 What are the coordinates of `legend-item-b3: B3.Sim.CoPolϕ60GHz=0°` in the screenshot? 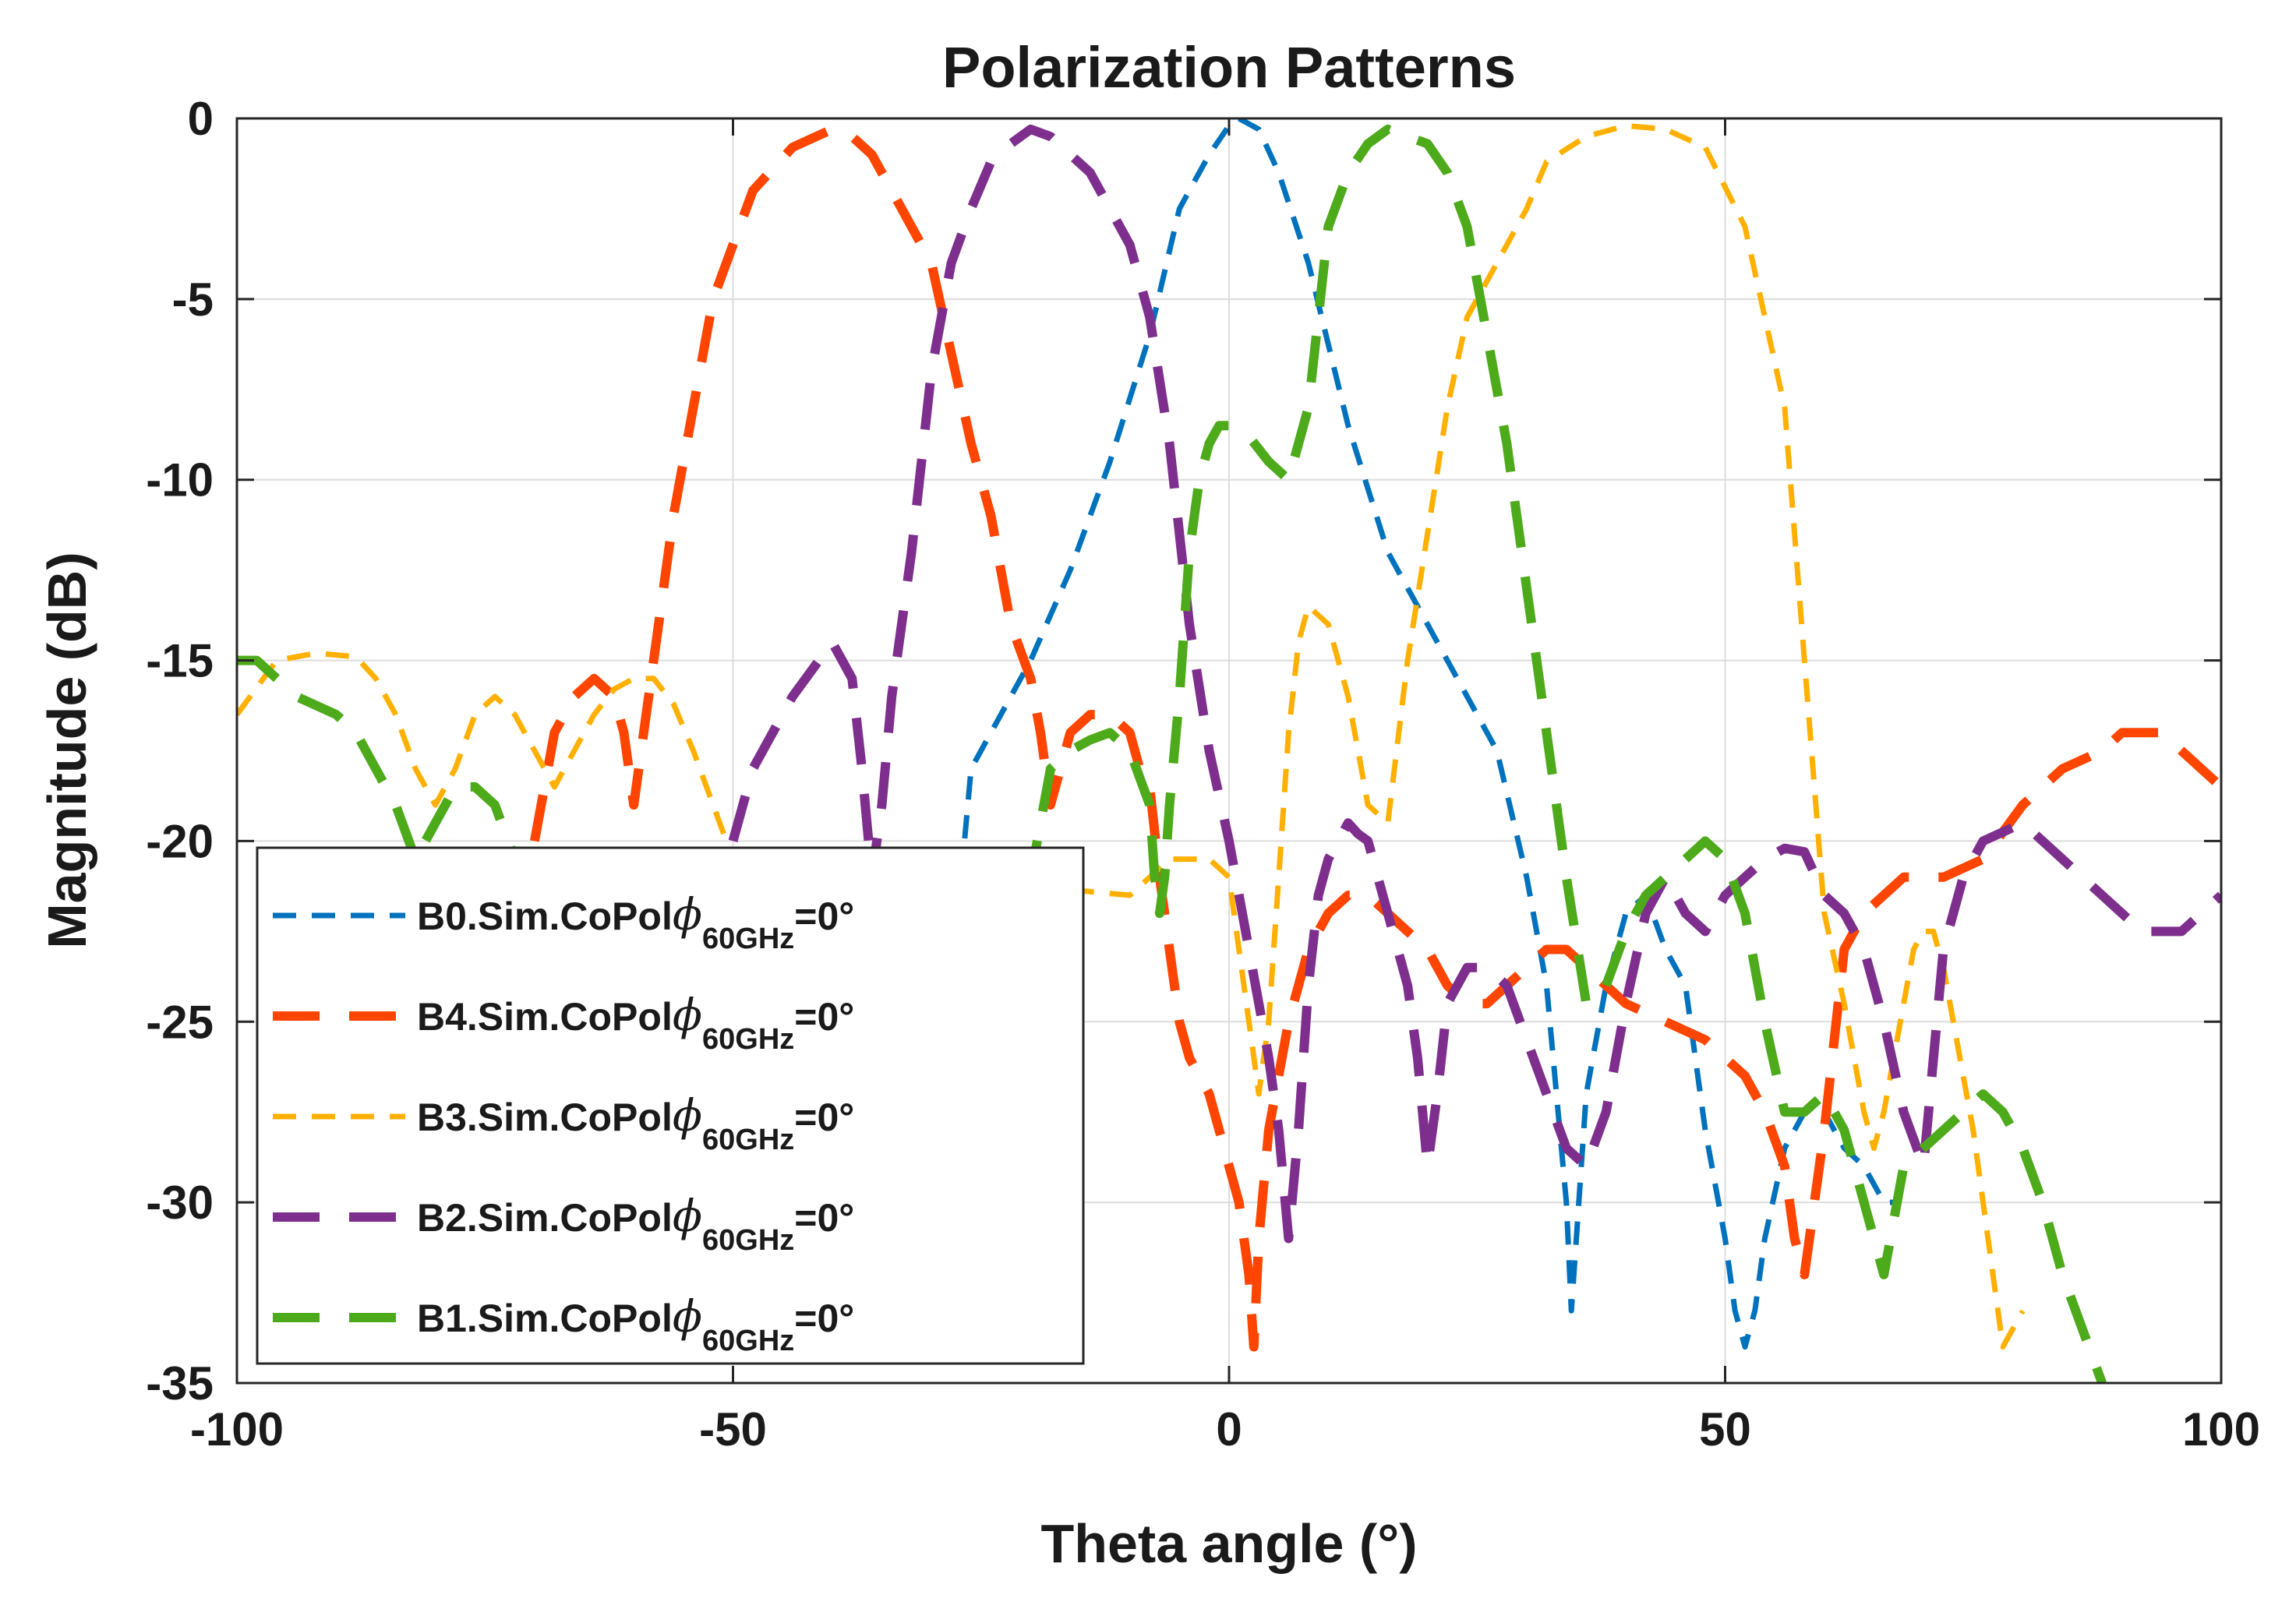 It's located at (564, 1123).